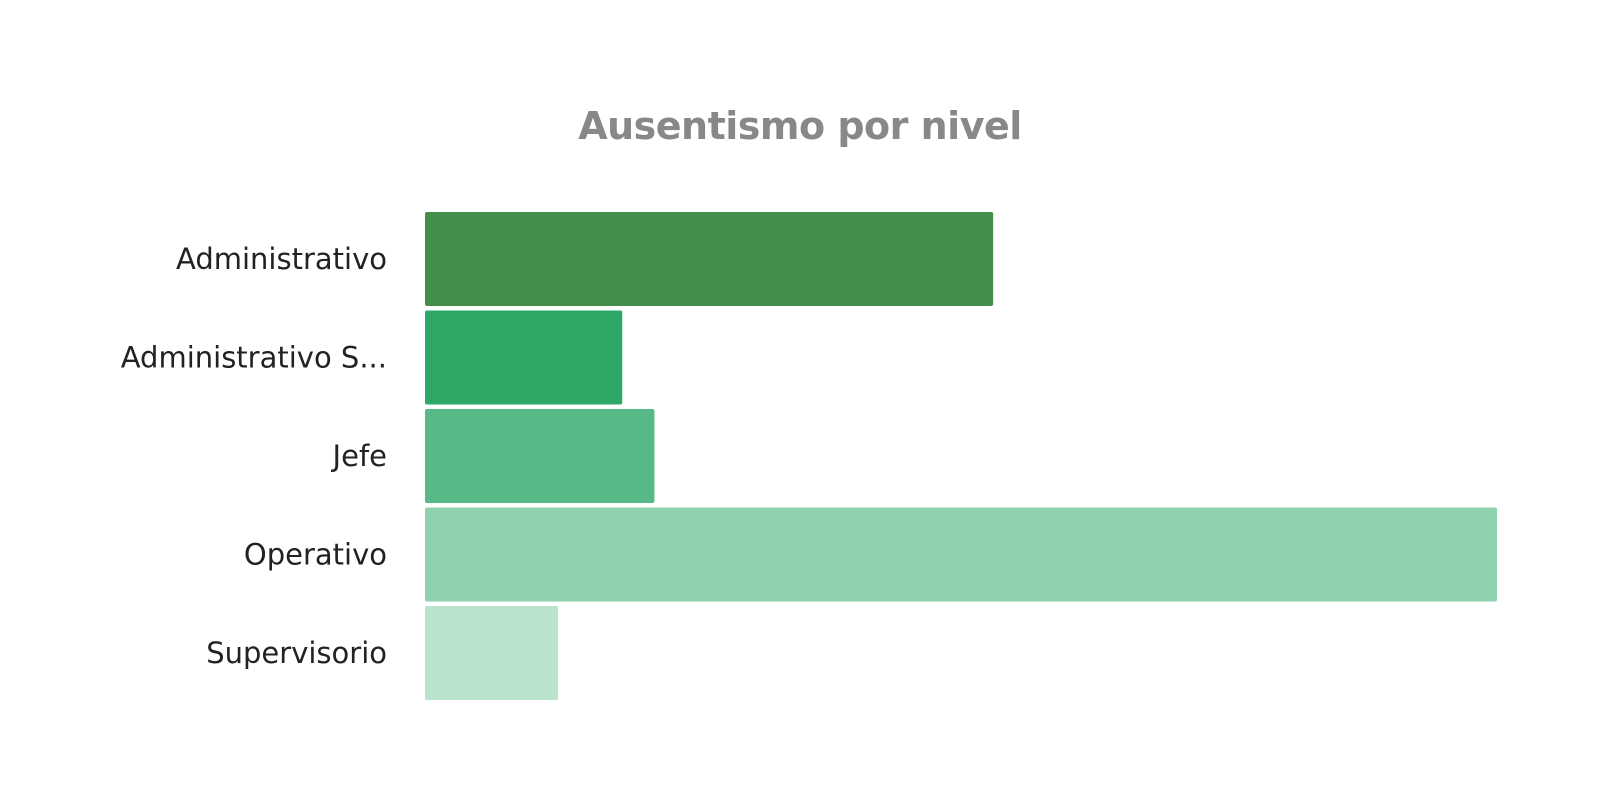 The image size is (1600, 800). What do you see at coordinates (800, 126) in the screenshot?
I see `chart-title: Ausentismo por nivel` at bounding box center [800, 126].